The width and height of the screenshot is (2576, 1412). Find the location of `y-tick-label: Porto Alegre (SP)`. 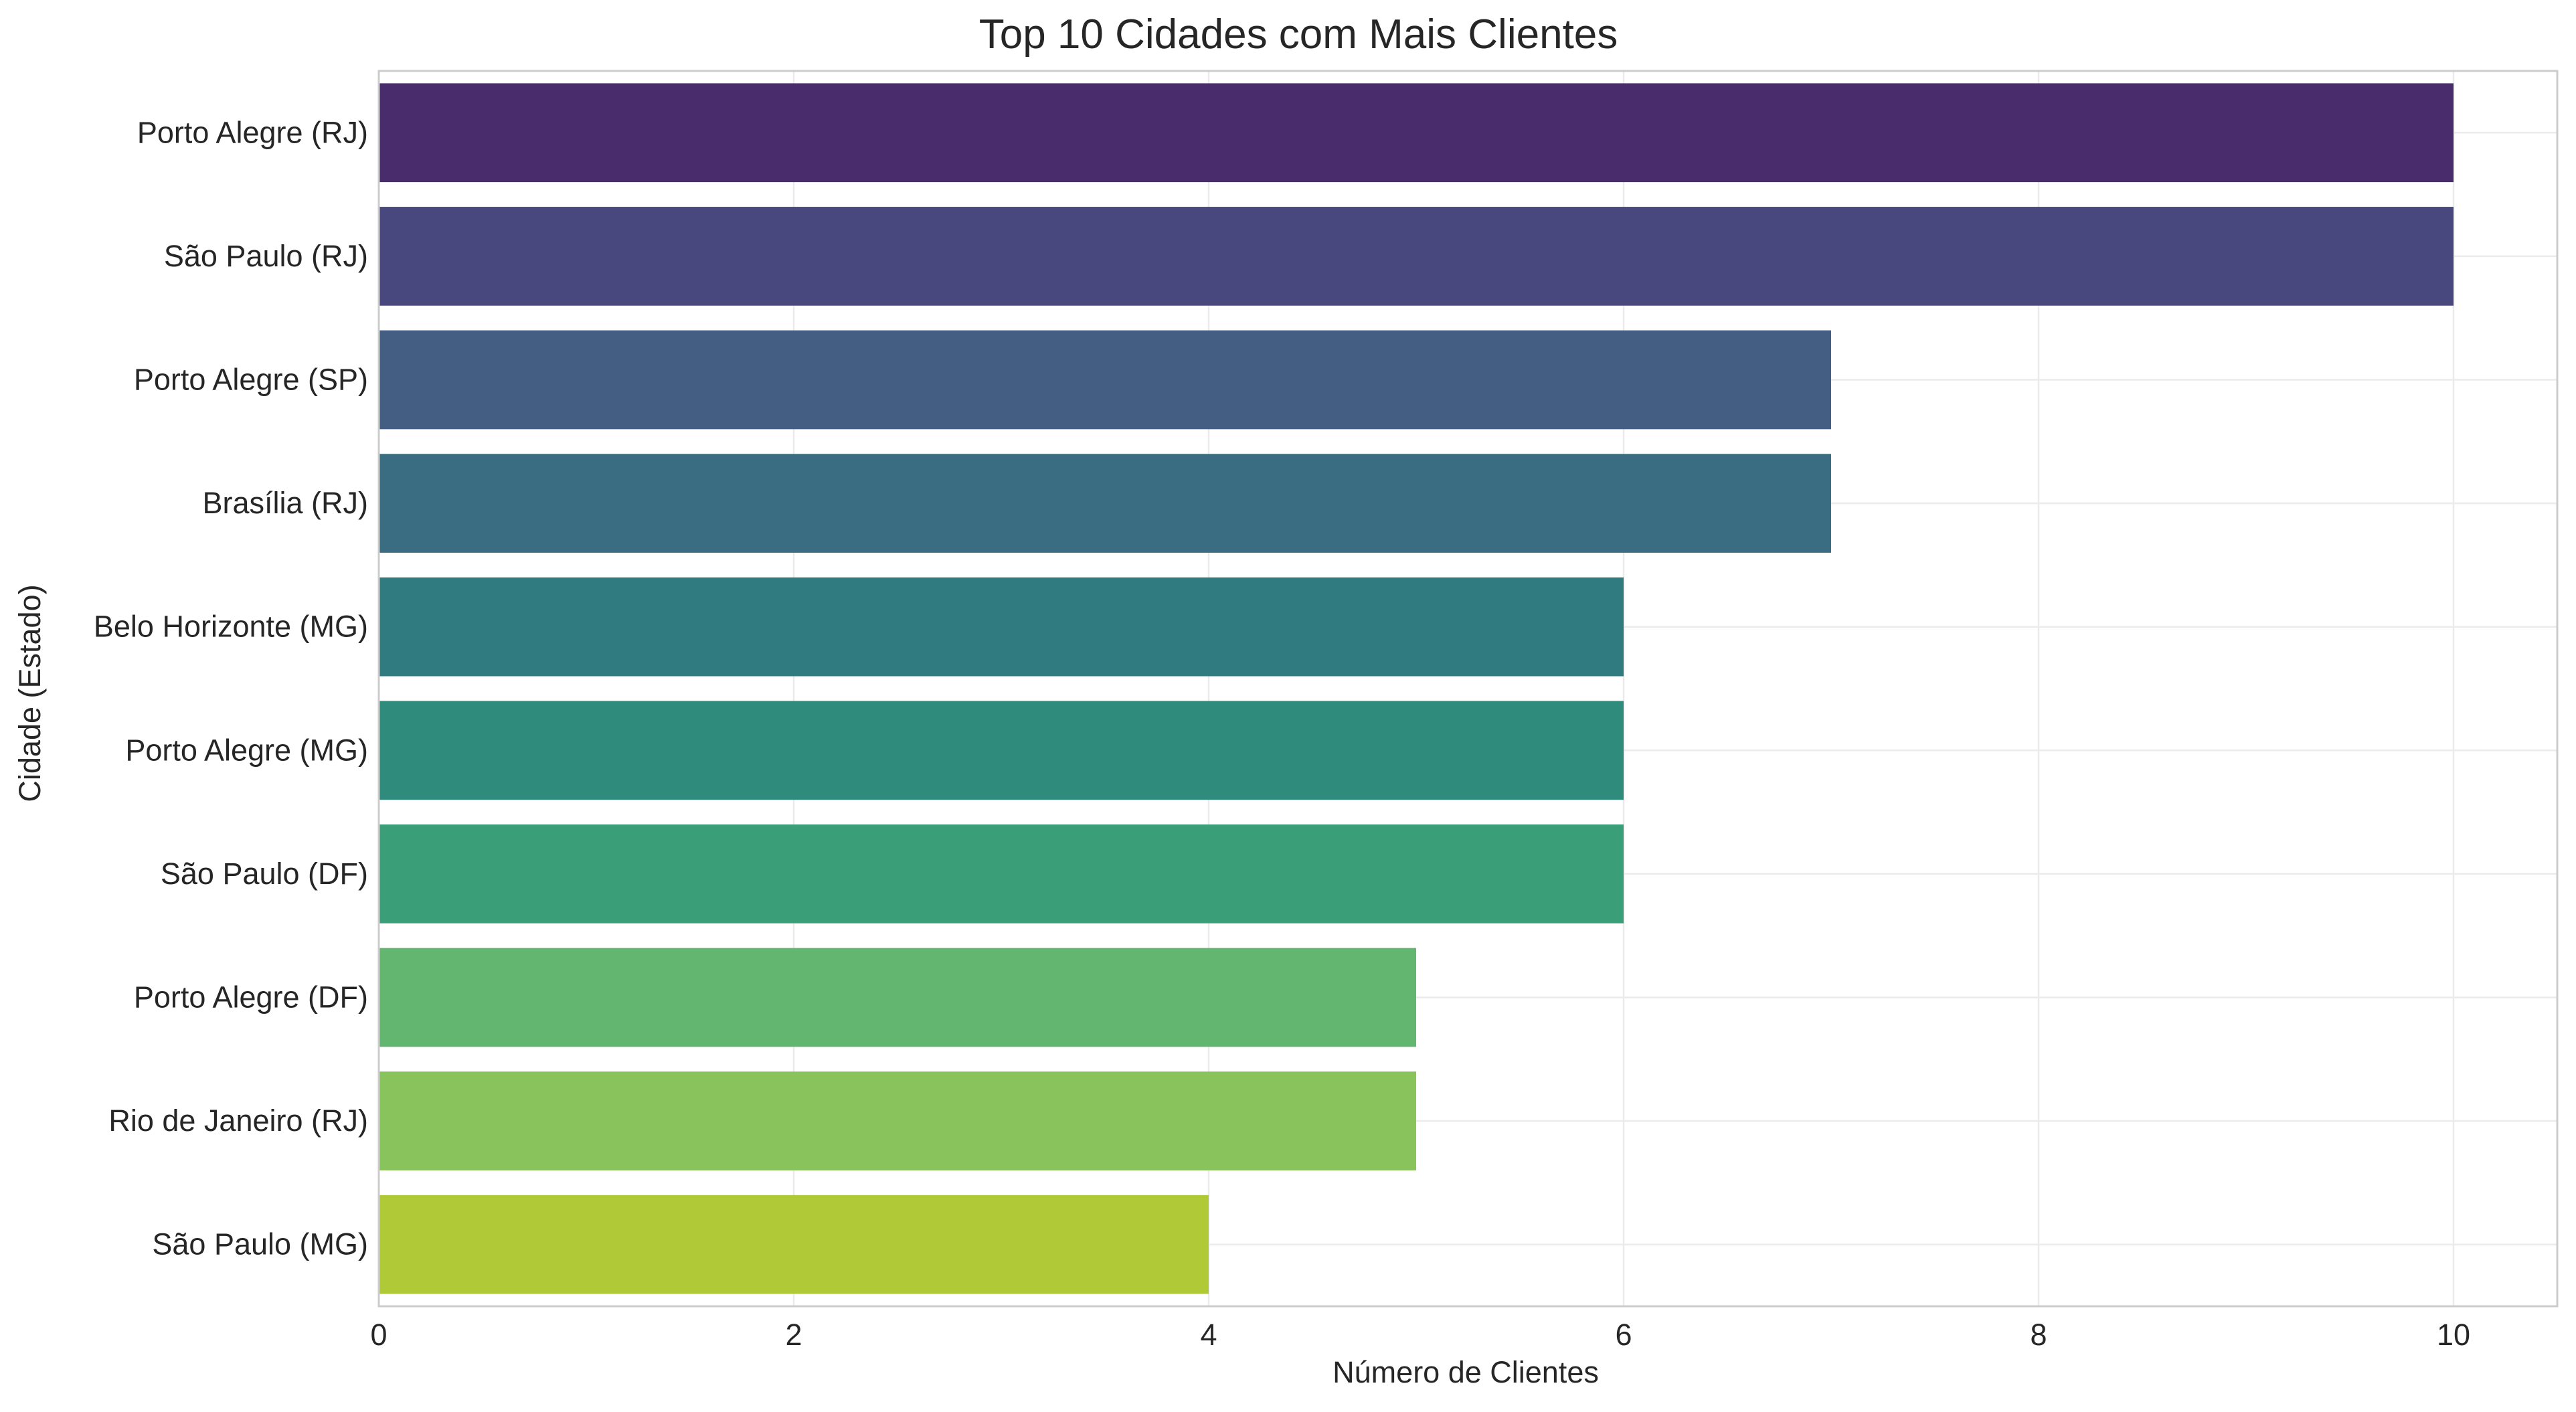

y-tick-label: Porto Alegre (SP) is located at coordinates (251, 380).